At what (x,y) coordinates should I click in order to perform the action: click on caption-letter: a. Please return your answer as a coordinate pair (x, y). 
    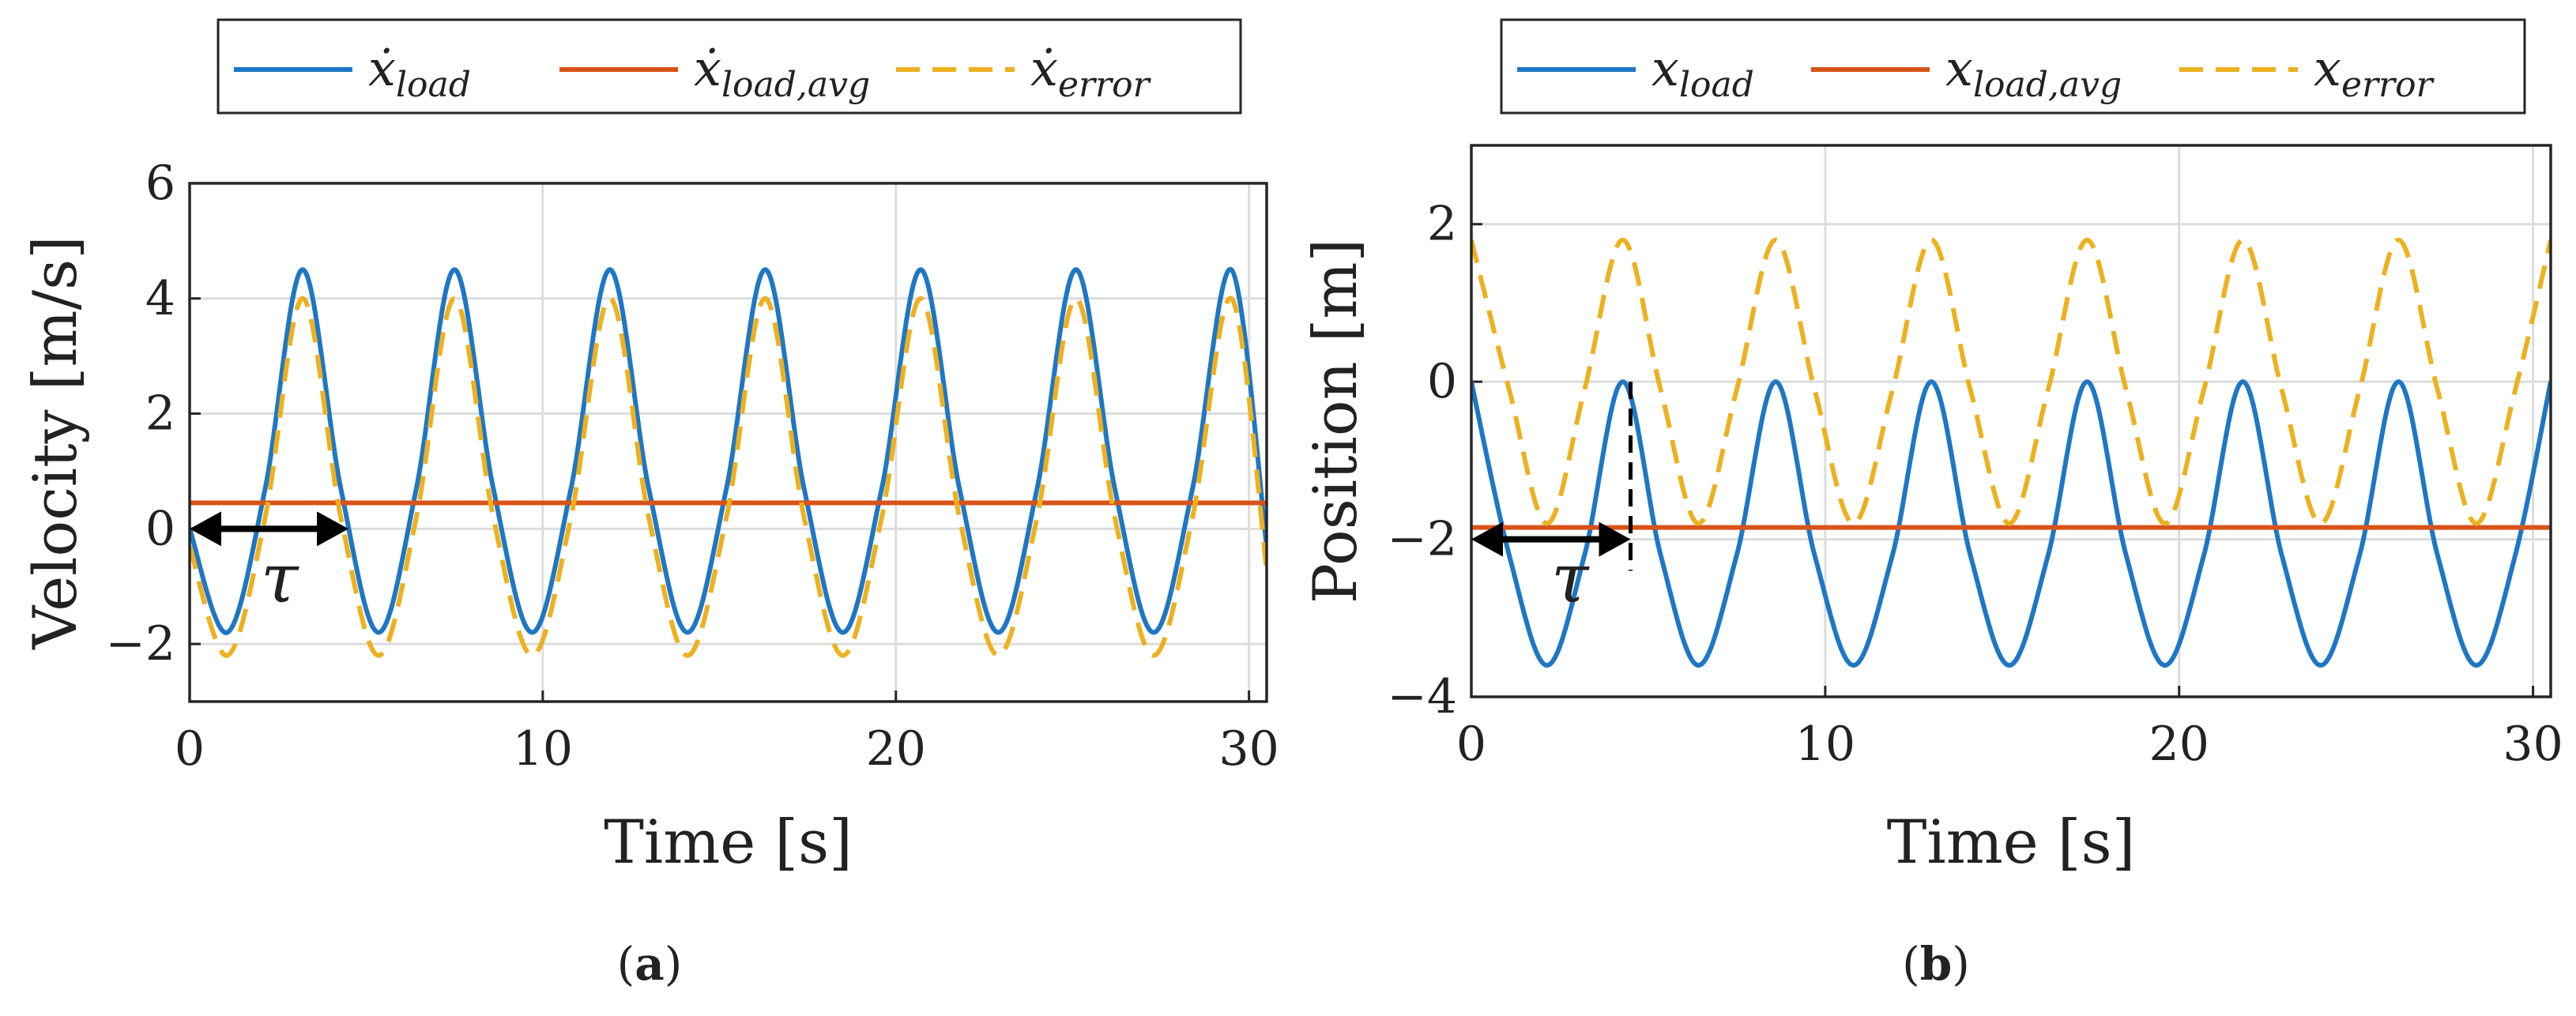
    Looking at the image, I should click on (650, 964).